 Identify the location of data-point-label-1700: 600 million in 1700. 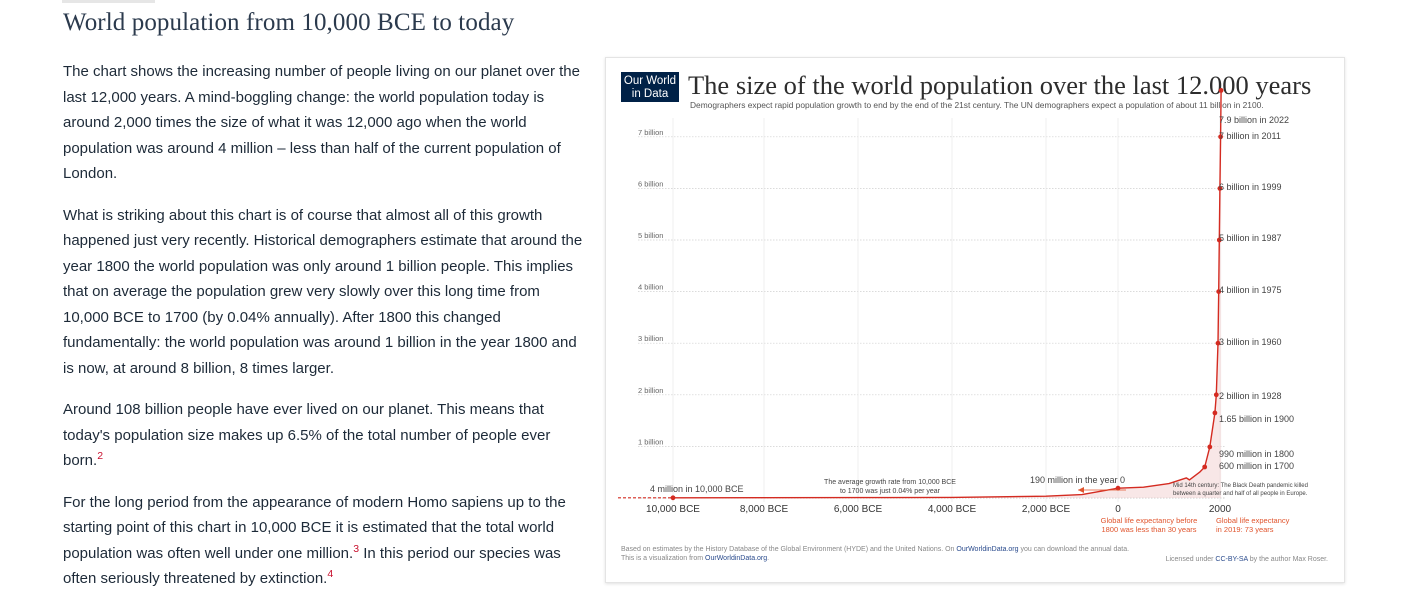
(1256, 466).